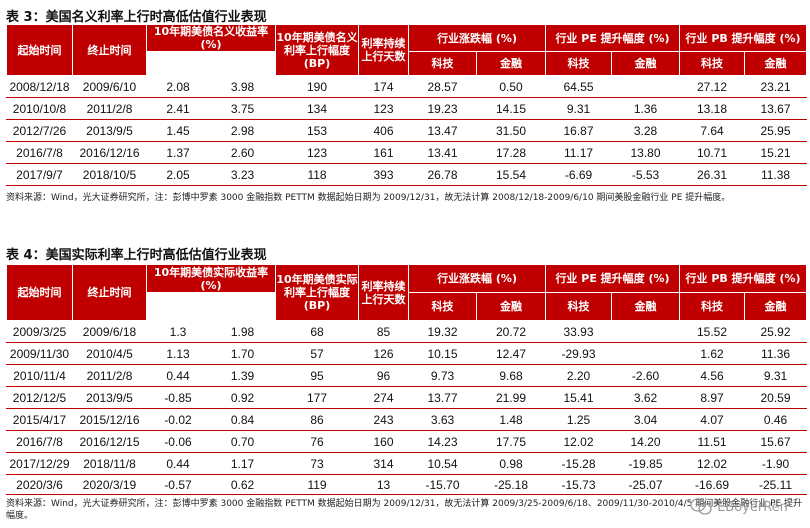 The width and height of the screenshot is (810, 528). Describe the element at coordinates (443, 108) in the screenshot. I see `cell: 19.23` at that location.